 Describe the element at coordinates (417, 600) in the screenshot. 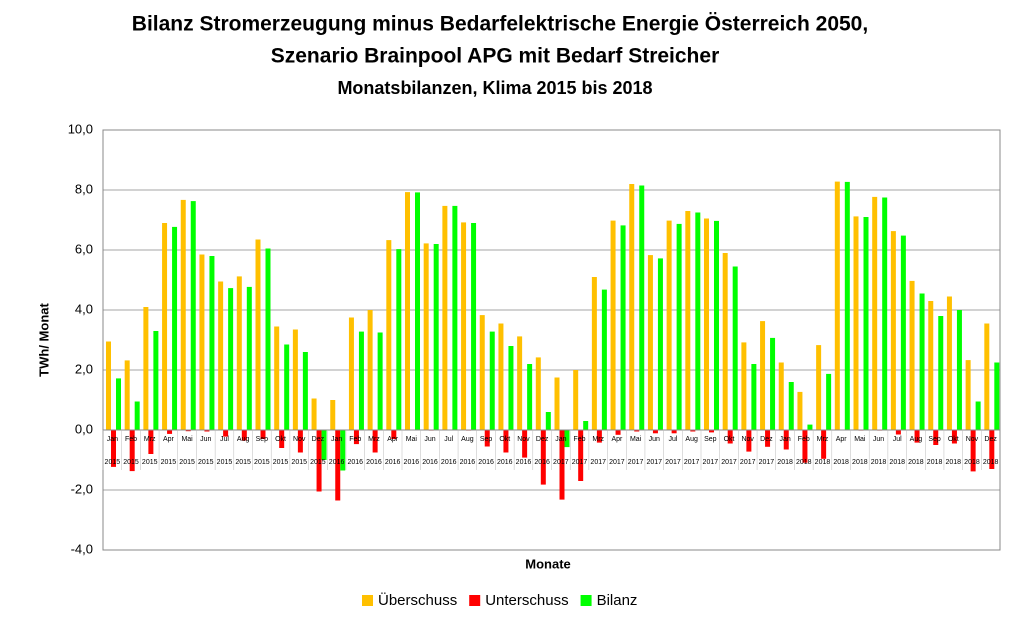

I see `legend-label: Überschuss` at that location.